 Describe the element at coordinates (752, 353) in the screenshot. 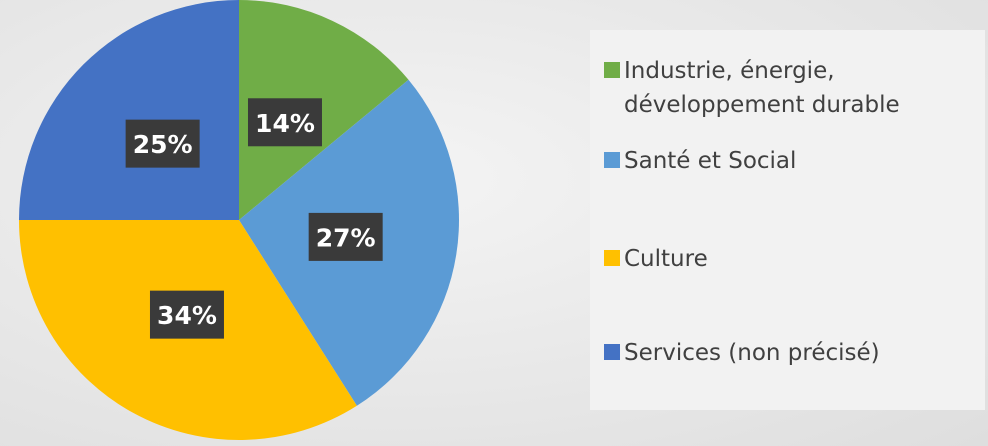

I see `legend-label: Services (non précisé)` at that location.